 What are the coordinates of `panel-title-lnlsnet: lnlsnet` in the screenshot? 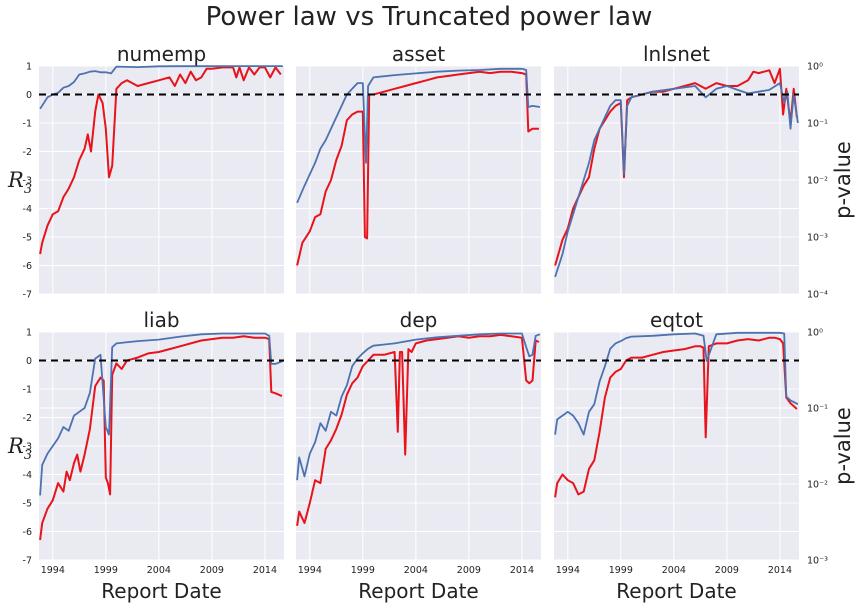 It's located at (676, 54).